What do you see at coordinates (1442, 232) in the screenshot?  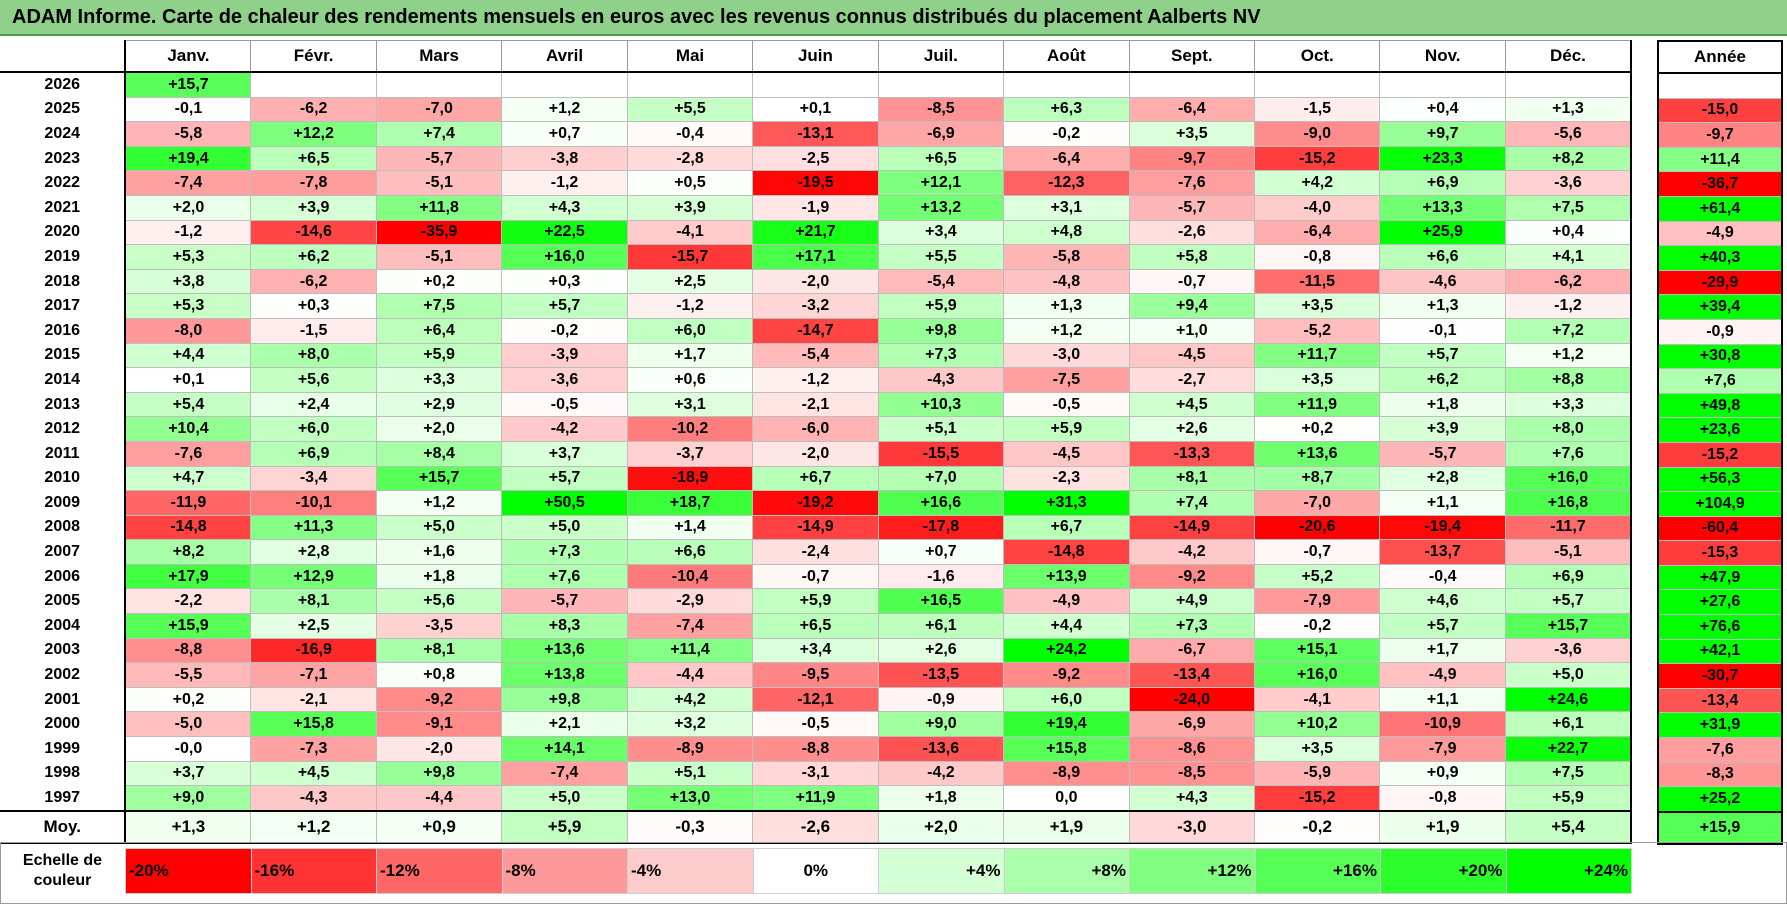 I see `heat-cell: +25,9` at bounding box center [1442, 232].